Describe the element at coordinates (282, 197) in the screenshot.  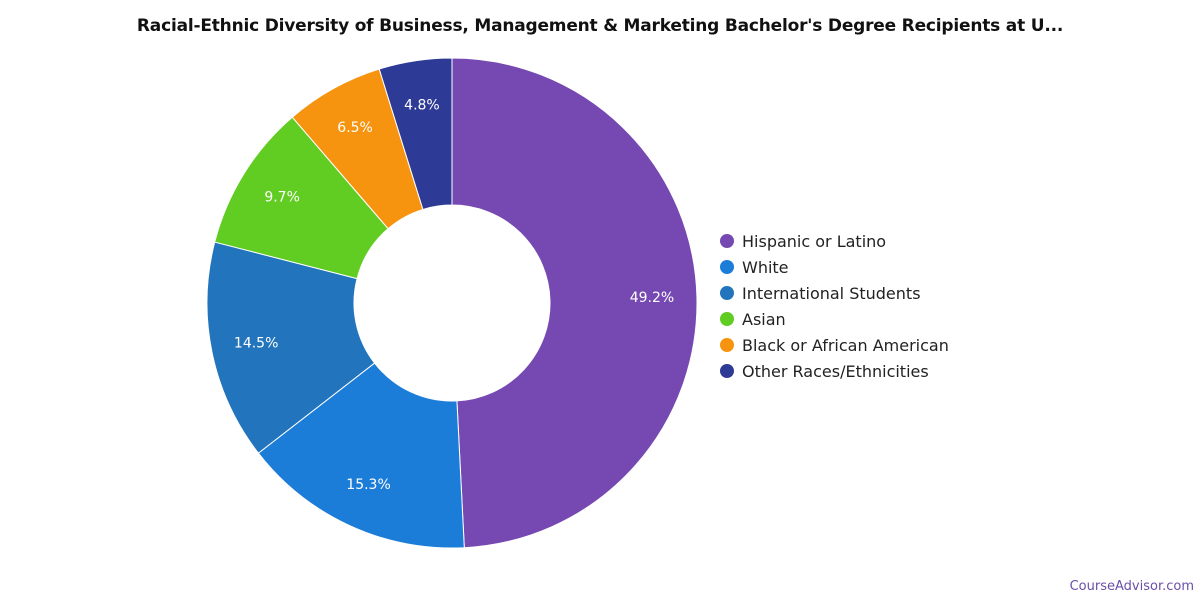
I see `slice-value-label: 9.7%` at that location.